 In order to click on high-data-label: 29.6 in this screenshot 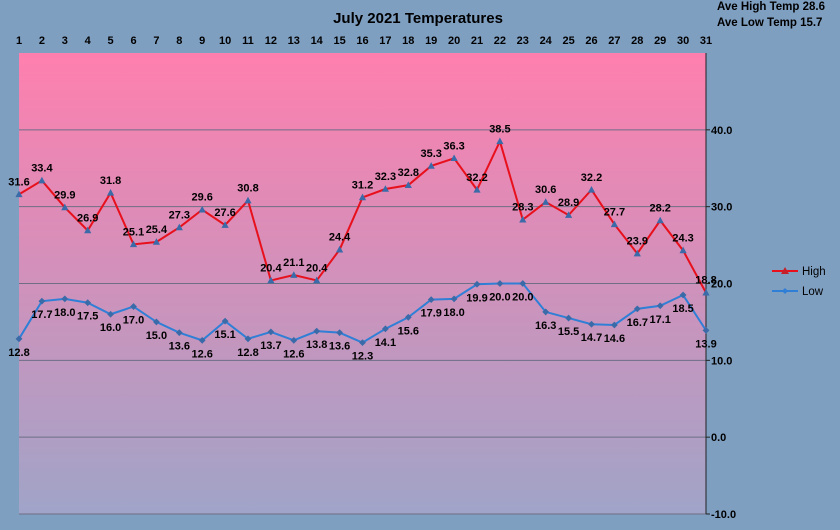, I will do `click(201, 198)`.